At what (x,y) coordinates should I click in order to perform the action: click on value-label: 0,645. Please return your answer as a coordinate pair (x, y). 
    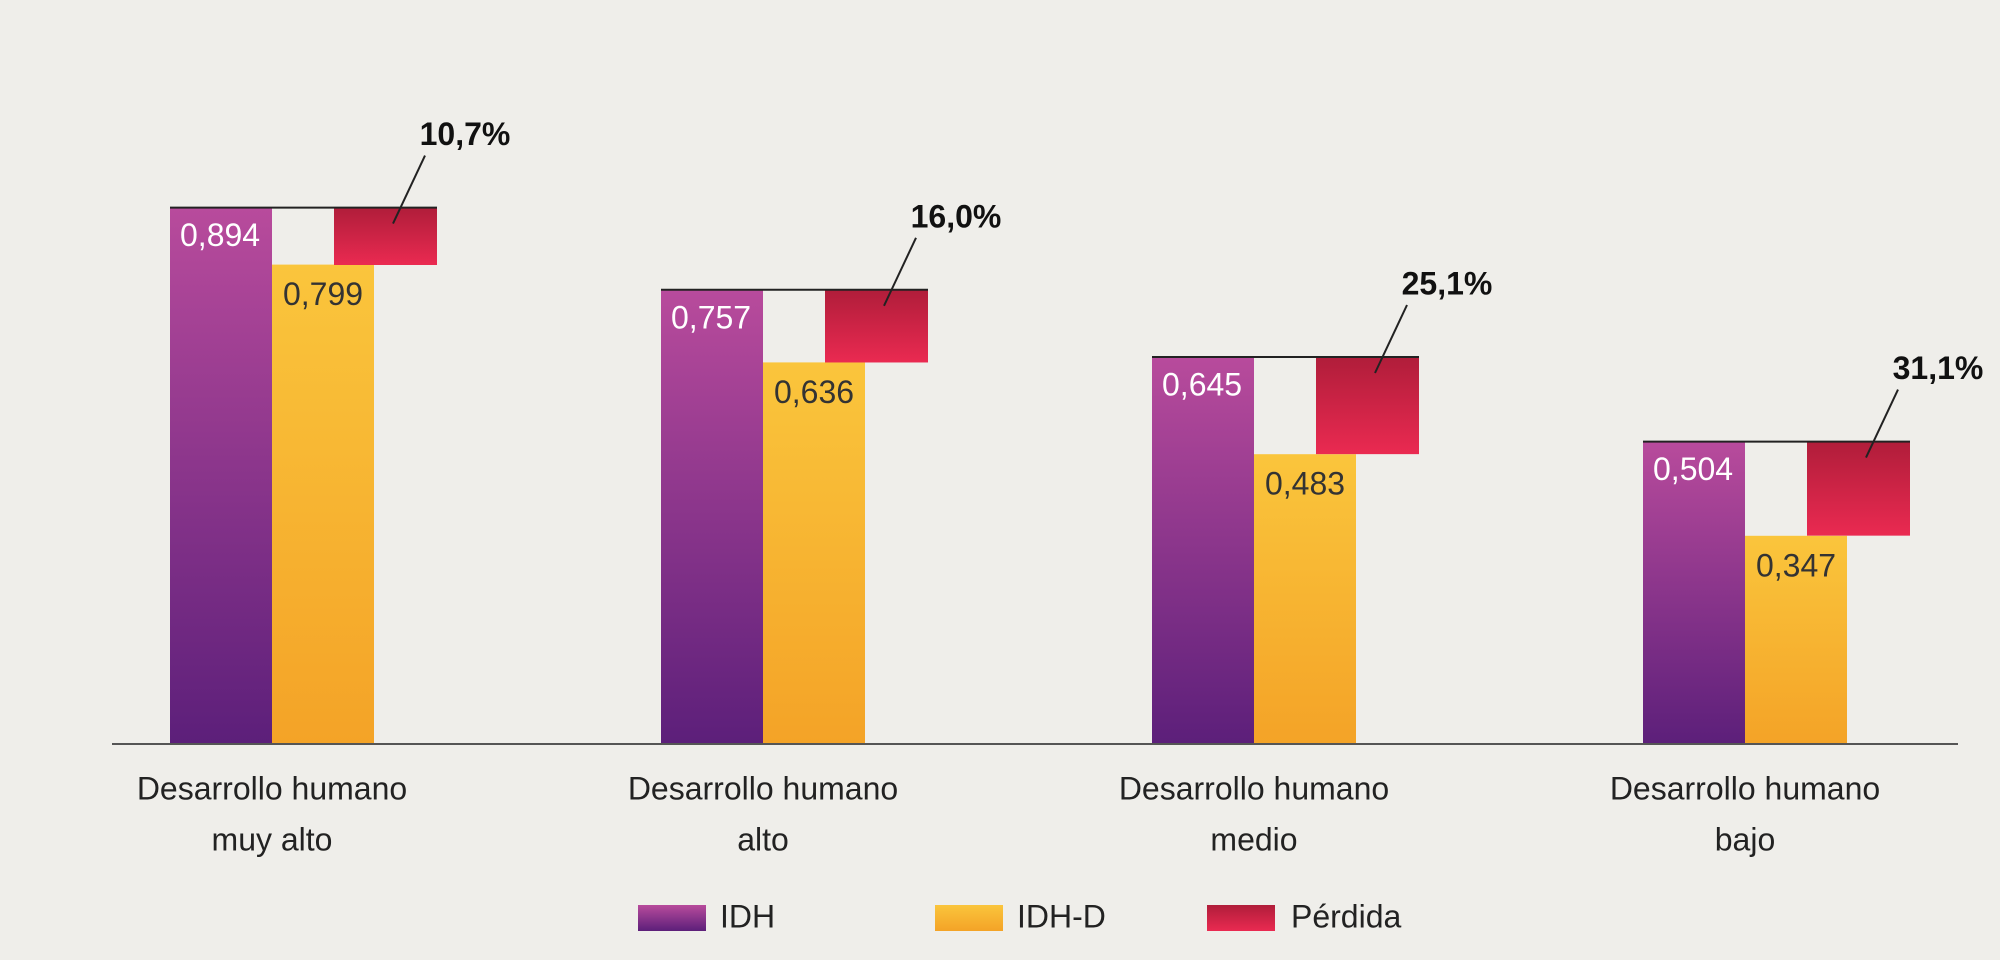
    Looking at the image, I should click on (1202, 384).